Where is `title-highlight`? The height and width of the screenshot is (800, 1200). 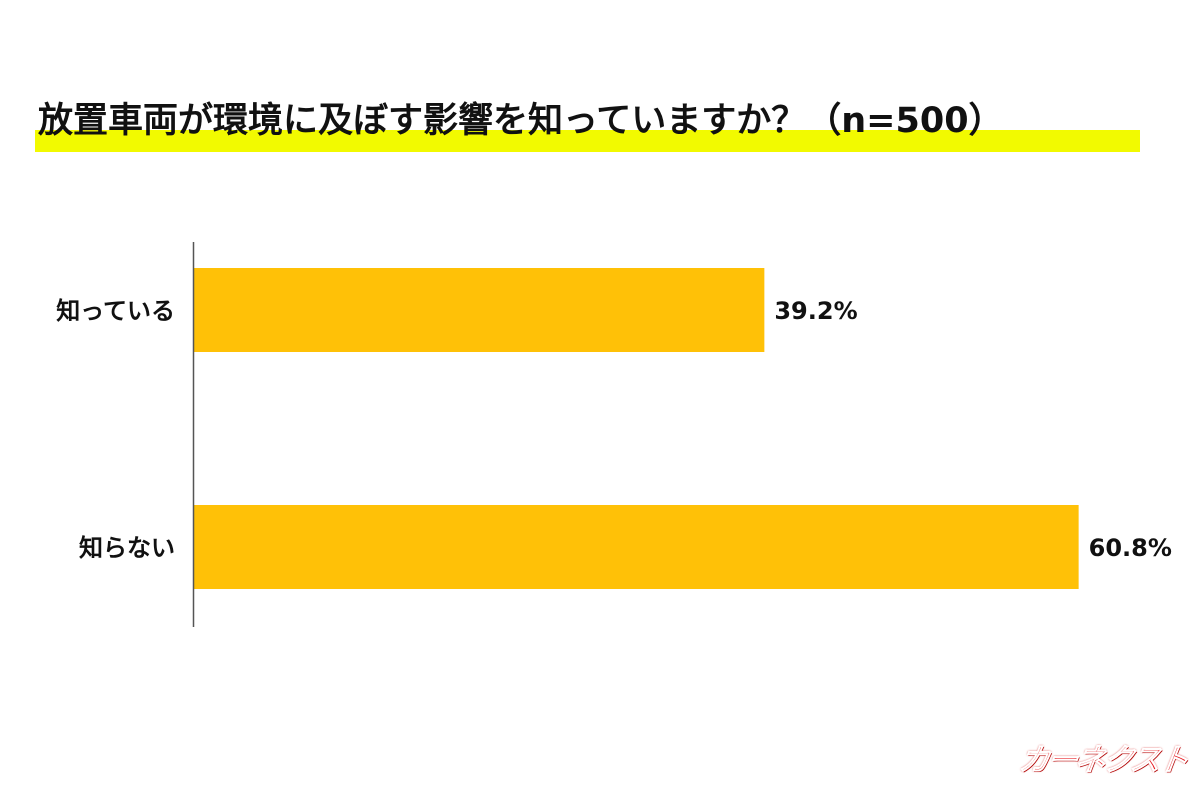 title-highlight is located at coordinates (587, 141).